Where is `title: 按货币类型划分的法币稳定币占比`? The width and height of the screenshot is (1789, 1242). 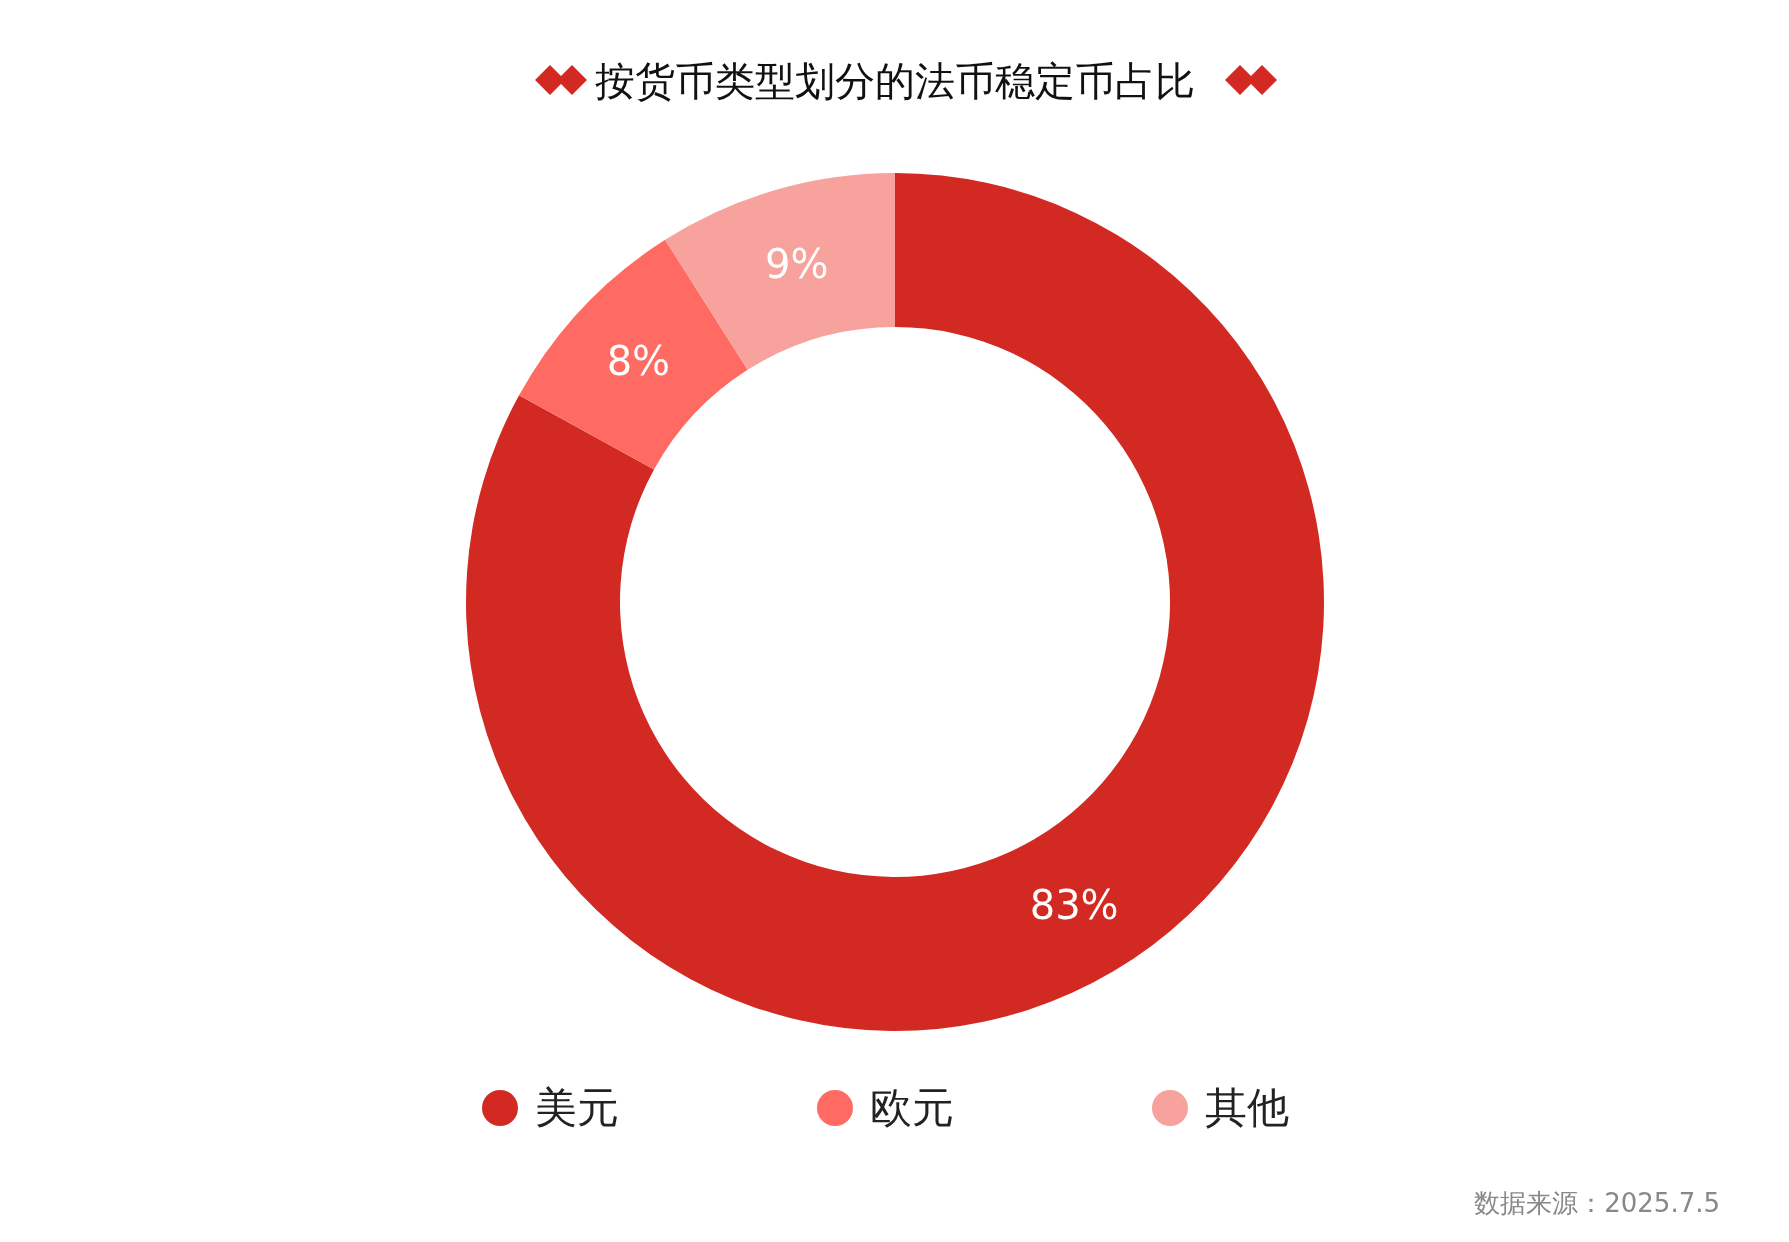
title: 按货币类型划分的法币稳定币占比 is located at coordinates (895, 81).